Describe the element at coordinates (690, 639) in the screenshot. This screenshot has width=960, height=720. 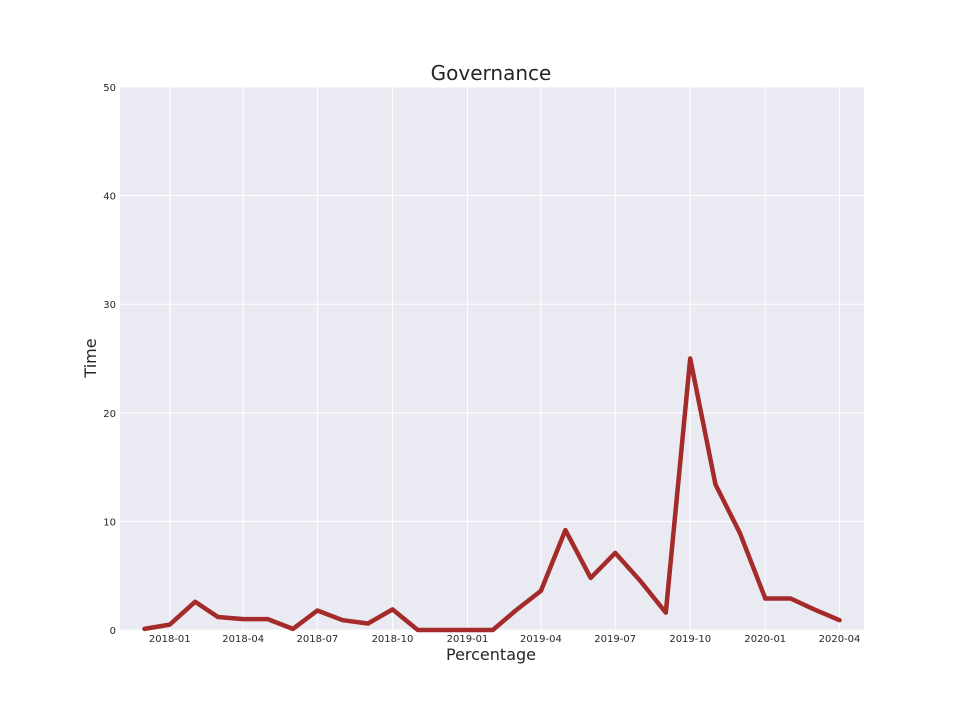
I see `x-tick-label: 2019-10` at that location.